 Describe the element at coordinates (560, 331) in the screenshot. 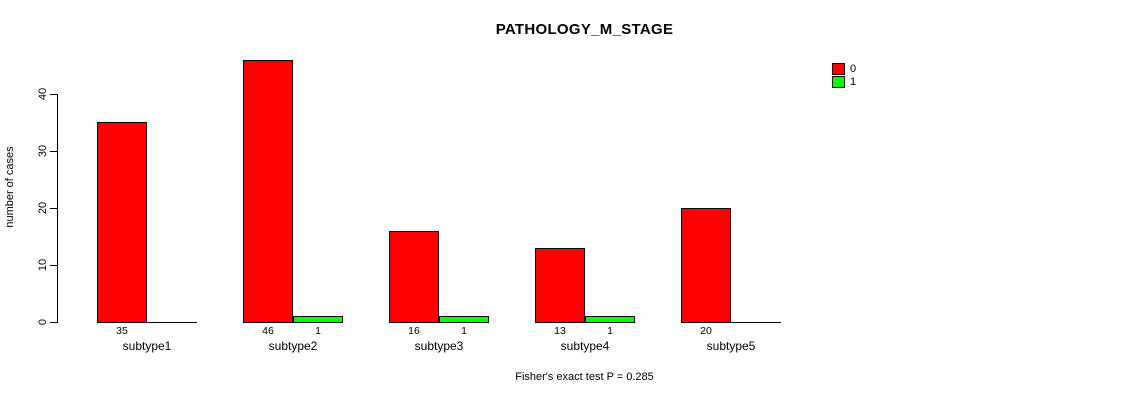

I see `bar-count-label: 13` at that location.